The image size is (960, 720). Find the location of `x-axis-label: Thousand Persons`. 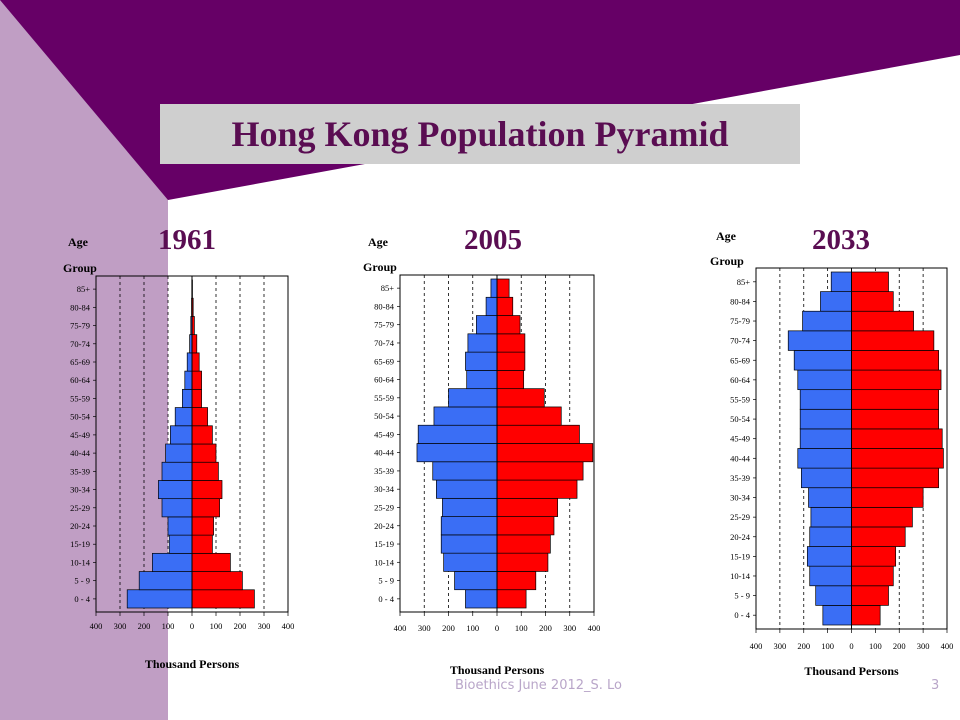

x-axis-label: Thousand Persons is located at coordinates (192, 664).